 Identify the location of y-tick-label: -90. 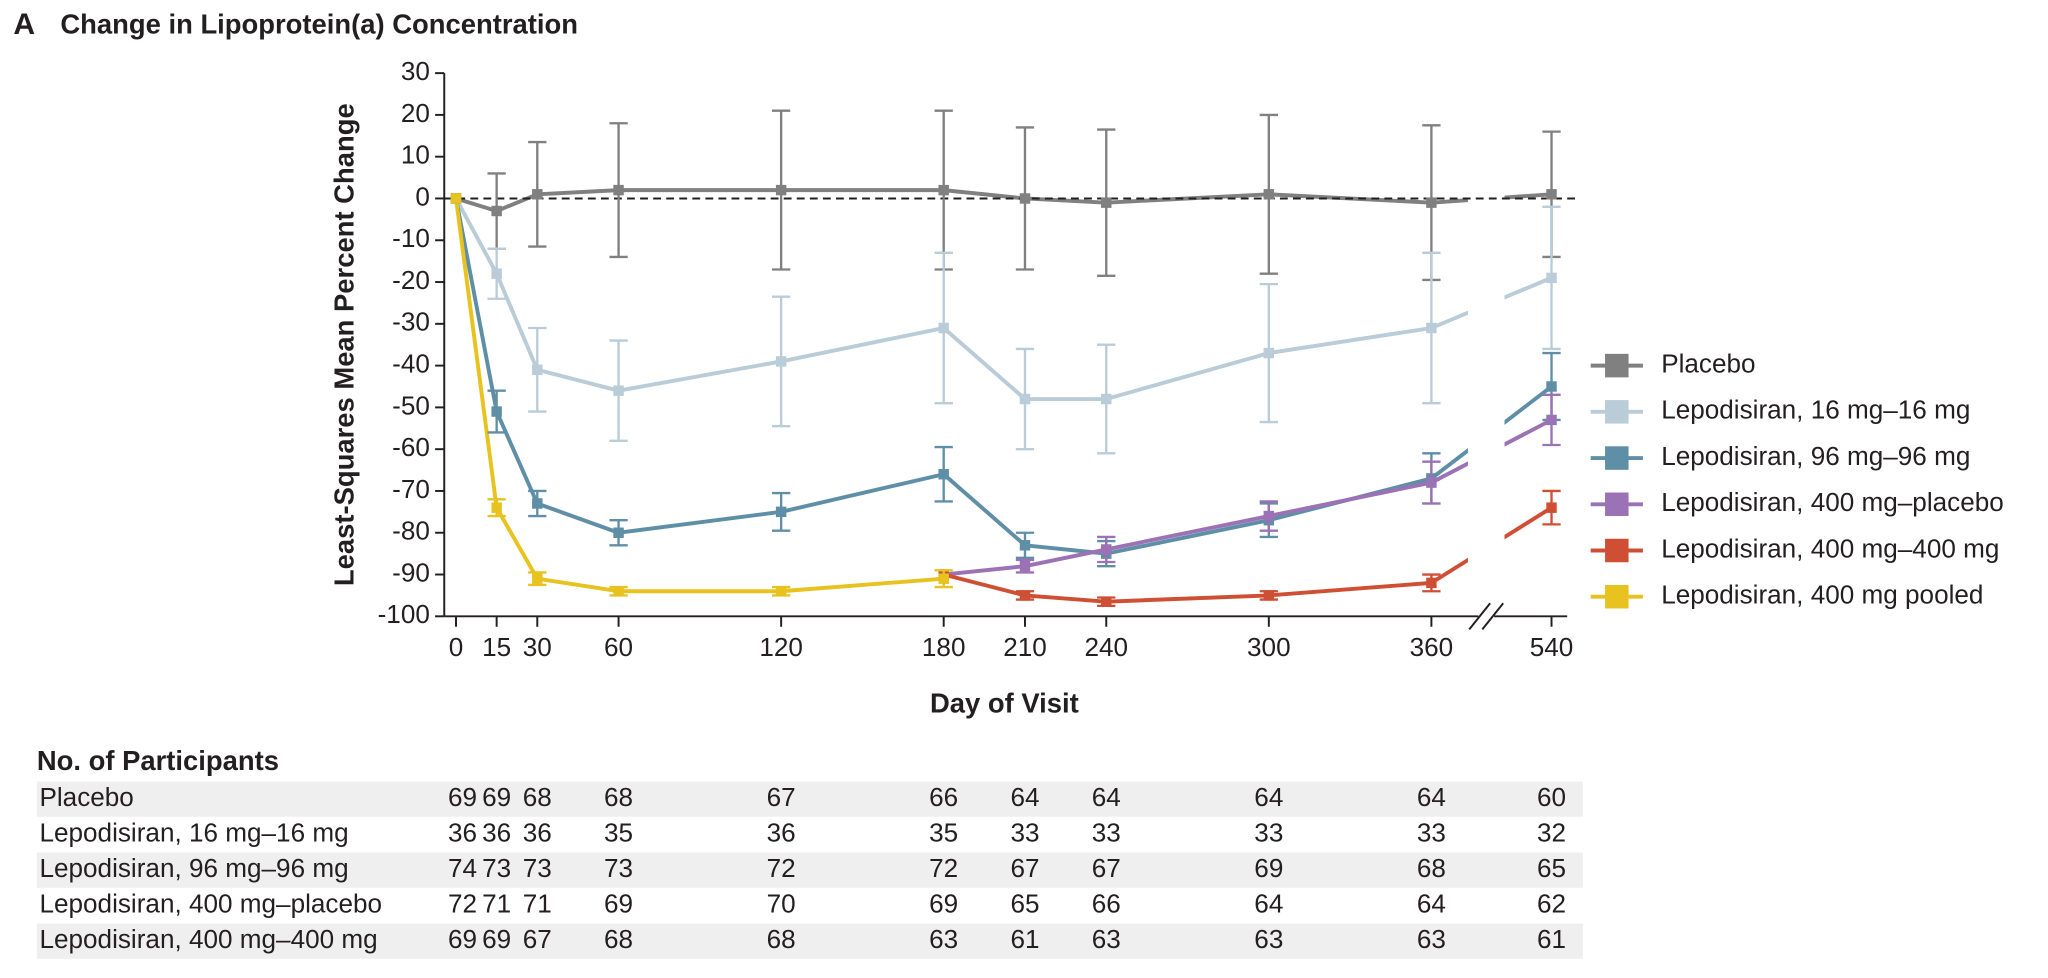
(411, 572).